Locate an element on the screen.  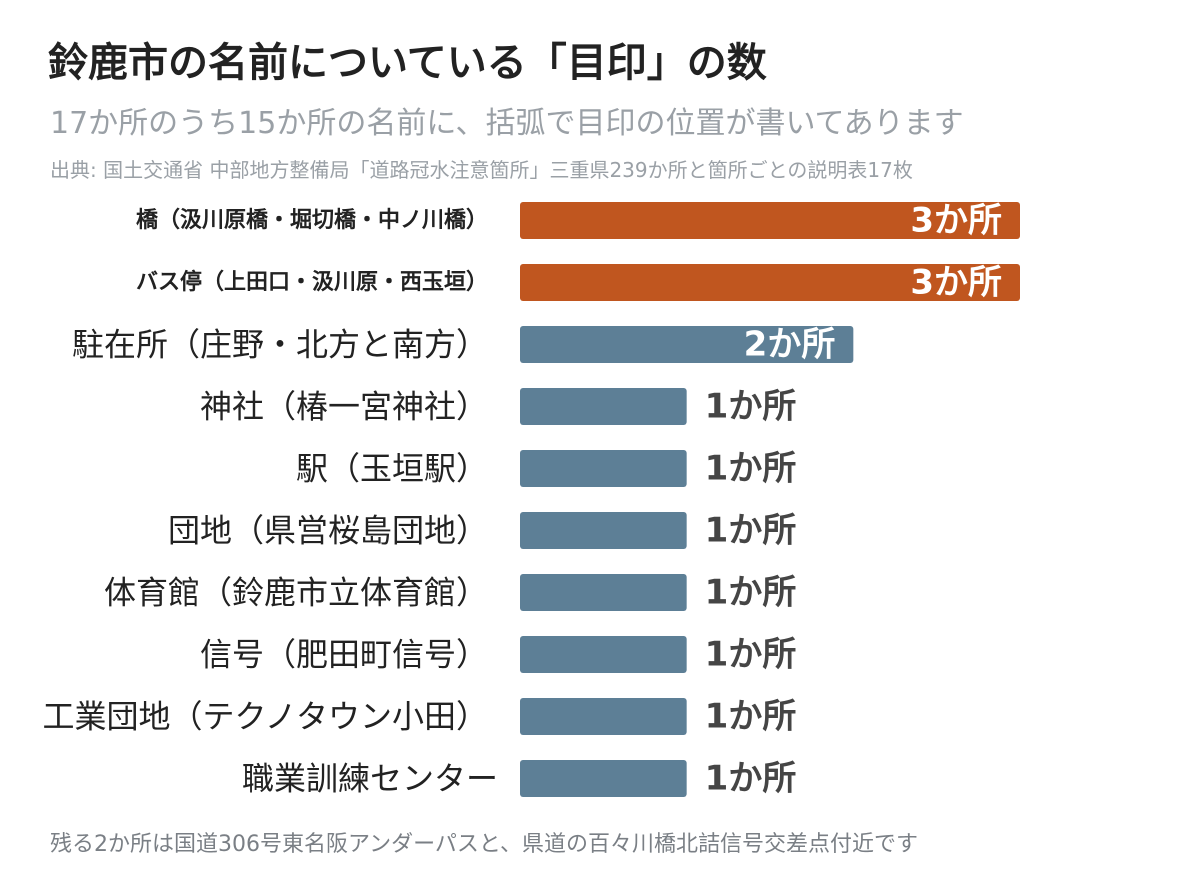
category-label: 団地（県営桜島団地） is located at coordinates (328, 531).